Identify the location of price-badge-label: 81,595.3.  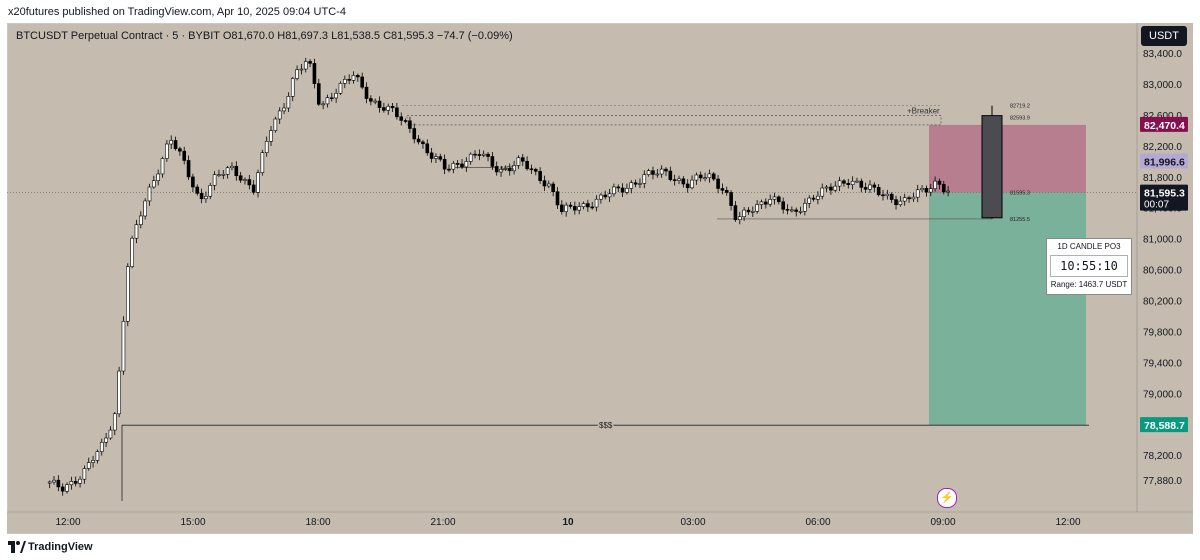
(1164, 194).